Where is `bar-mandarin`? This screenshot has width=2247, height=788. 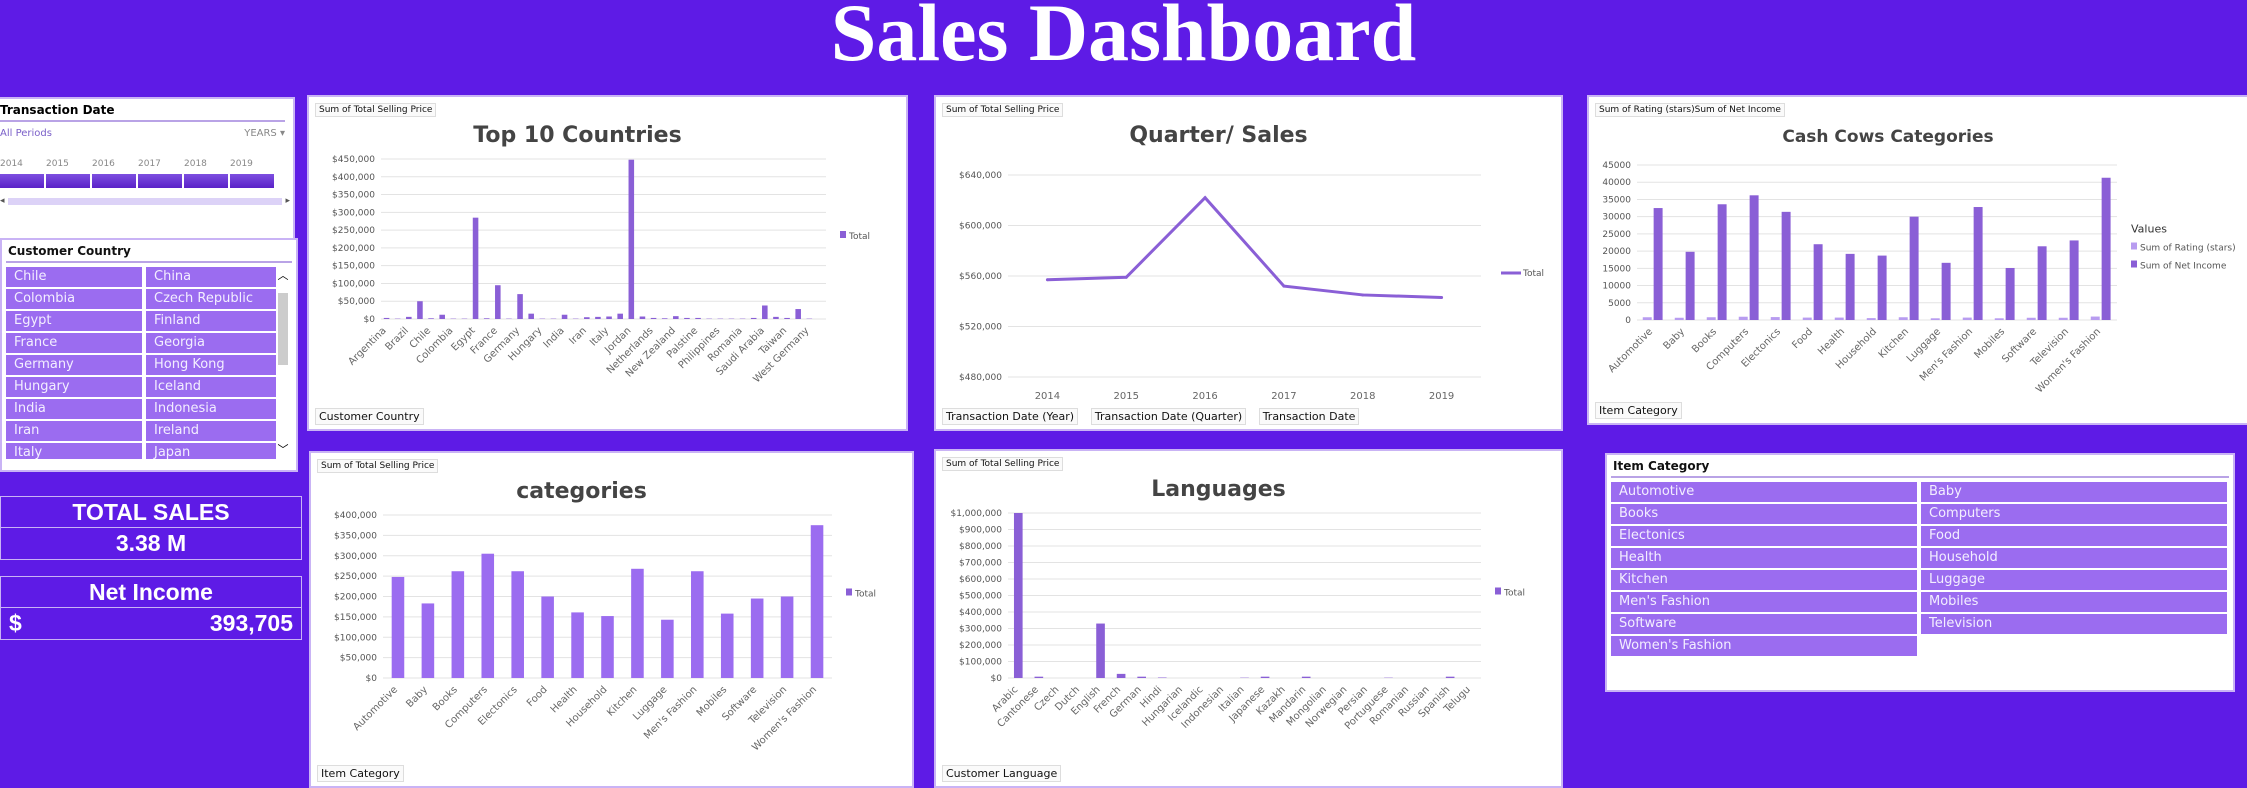 bar-mandarin is located at coordinates (1306, 677).